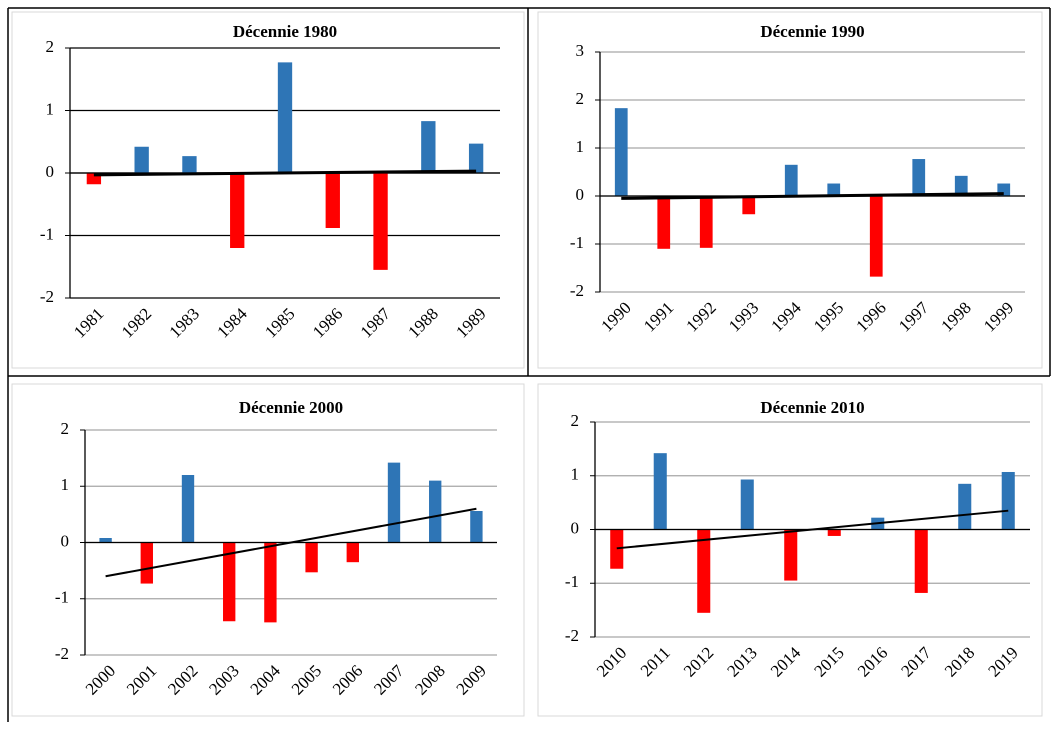  What do you see at coordinates (812, 407) in the screenshot?
I see `chart-title: Décennie 2010` at bounding box center [812, 407].